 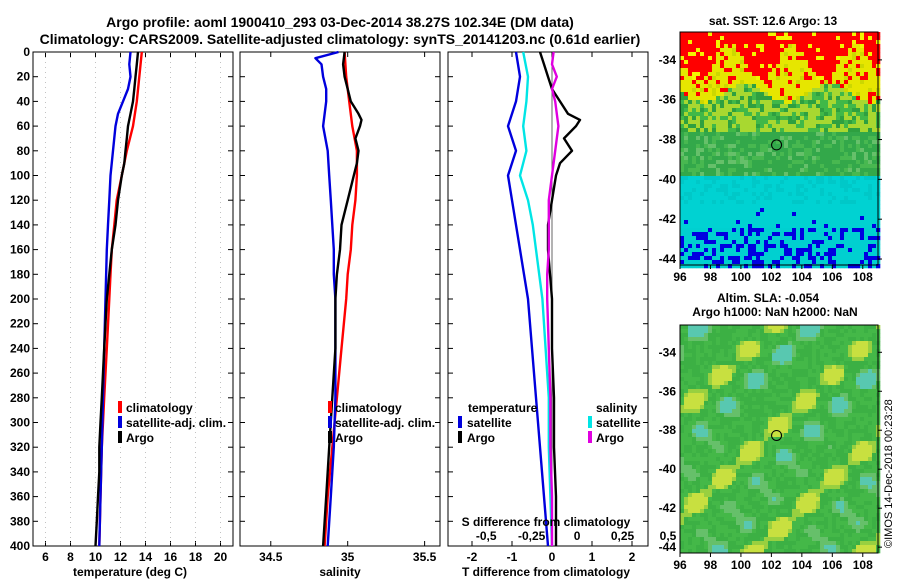 I want to click on y-tick-label: 100, so click(x=20, y=176).